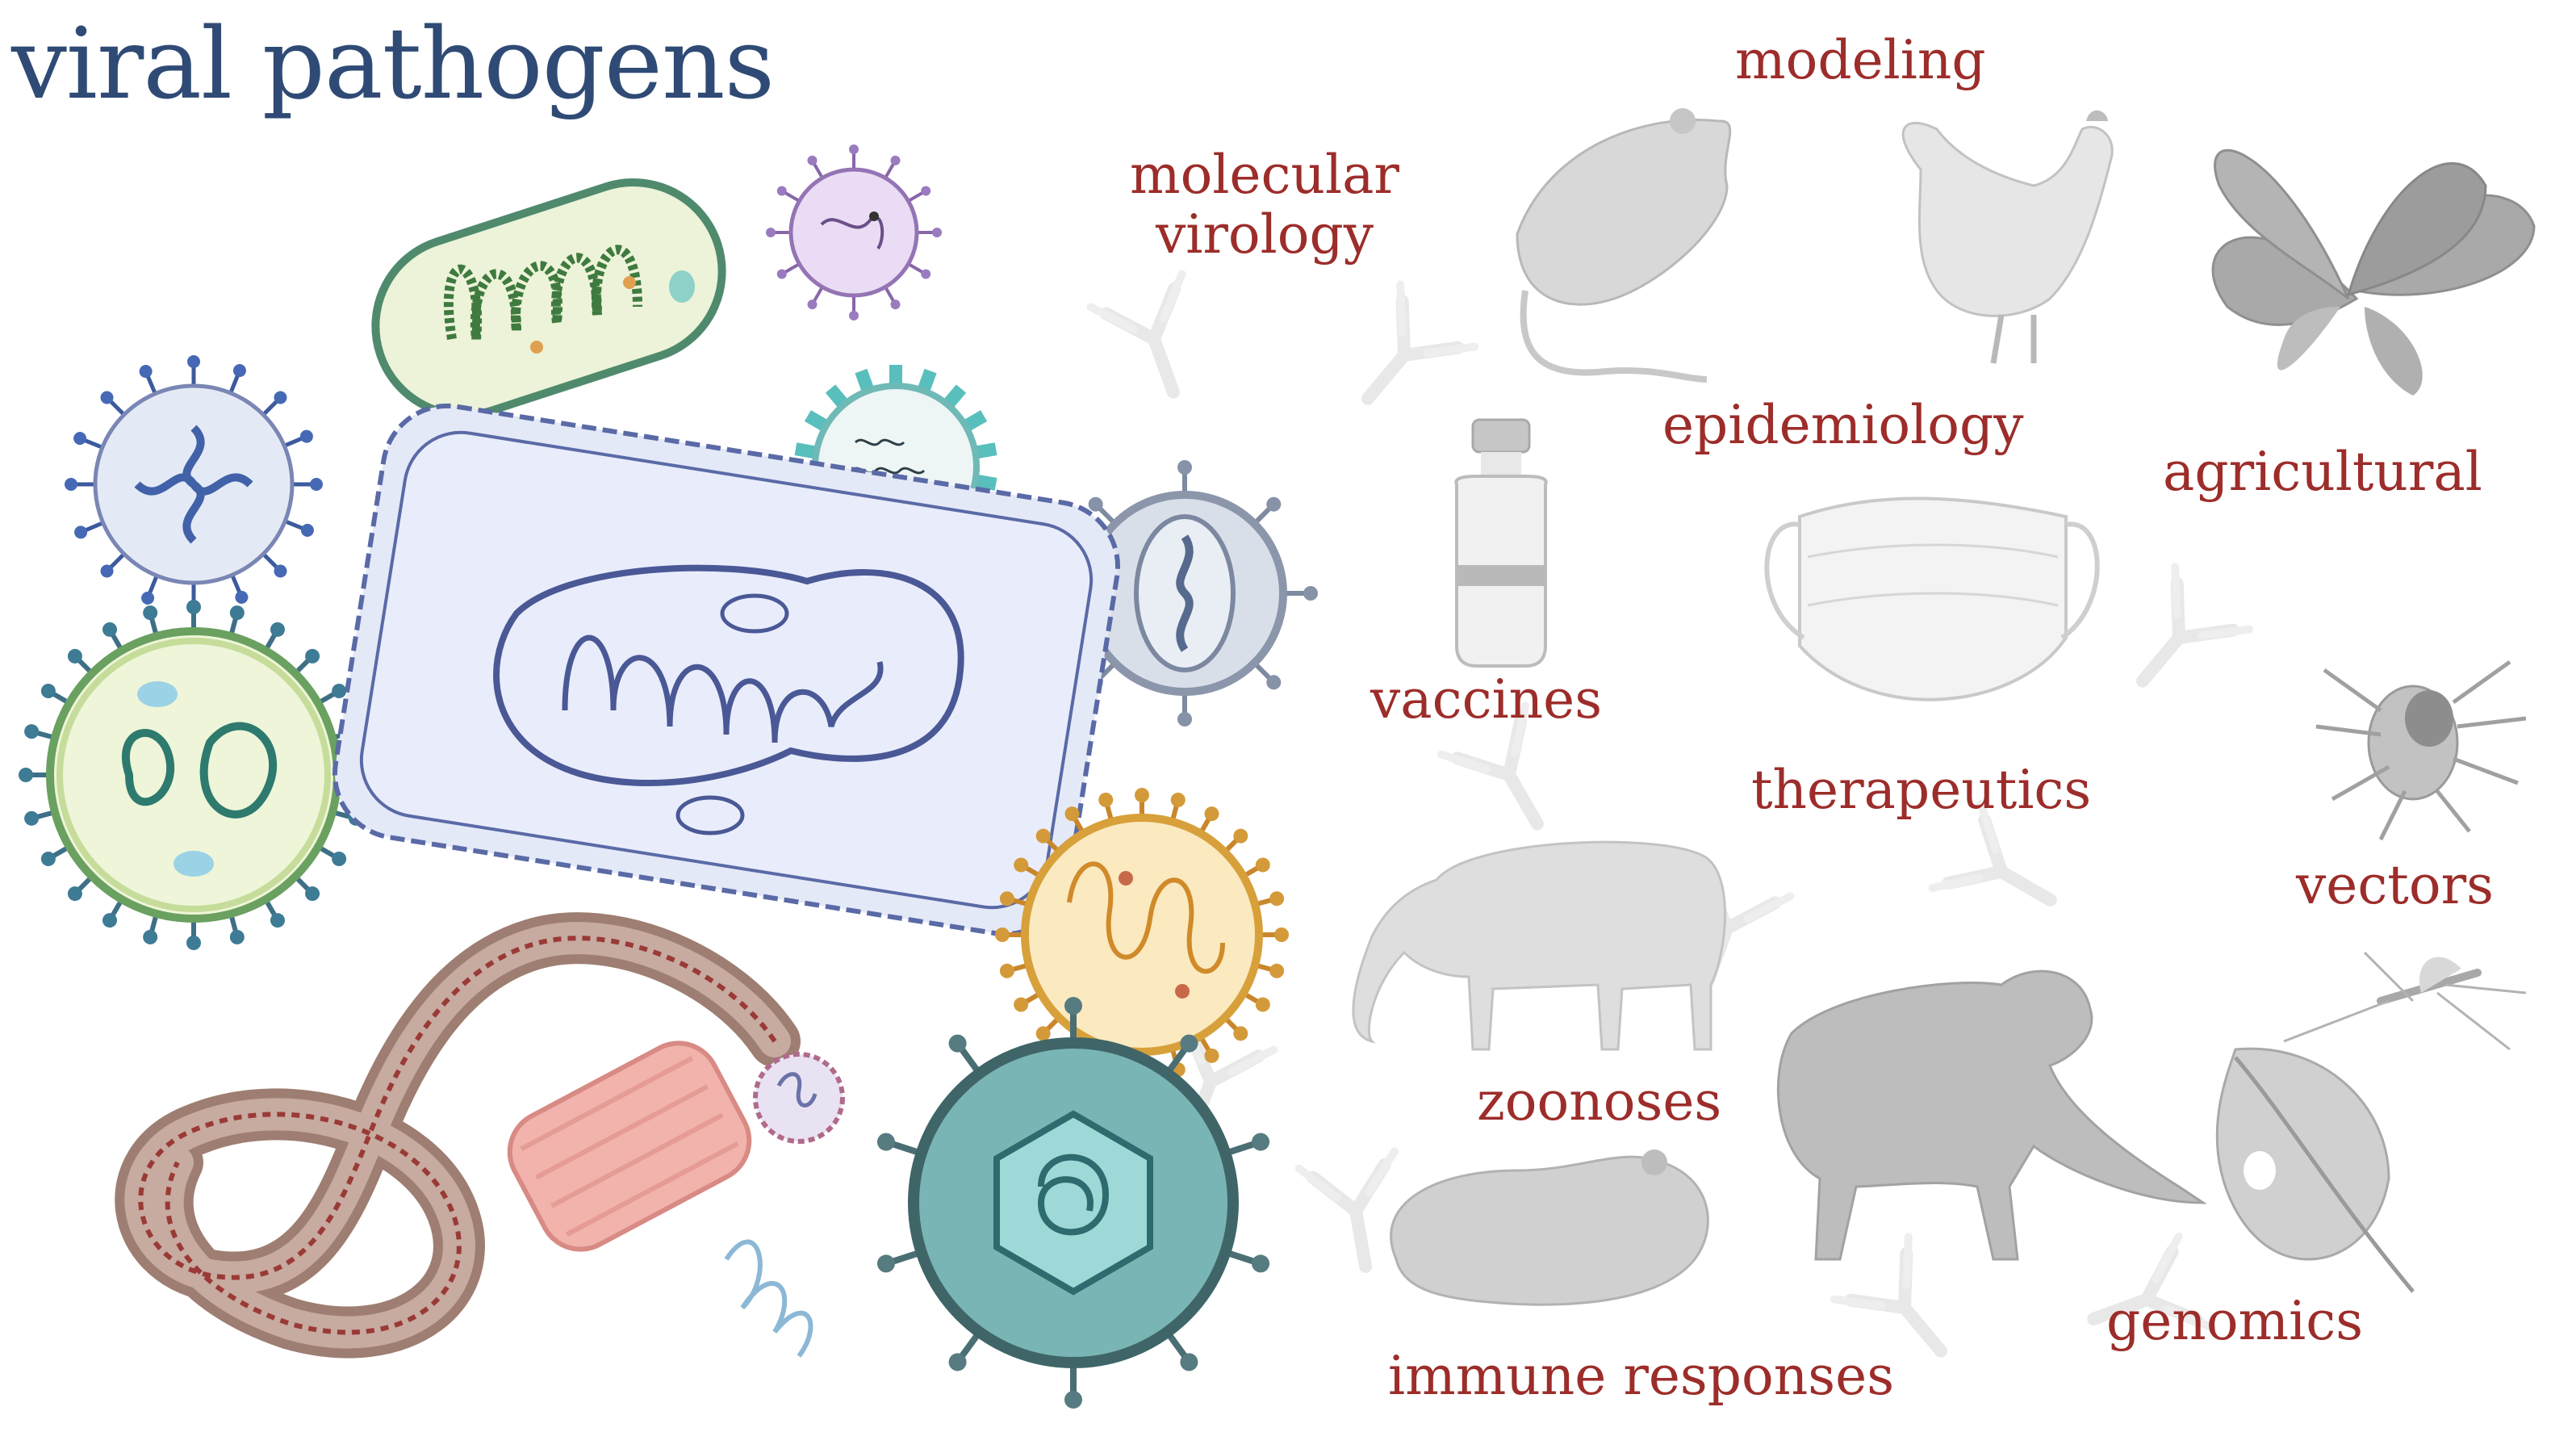  What do you see at coordinates (1932, 598) in the screenshot?
I see `face-mask-icon` at bounding box center [1932, 598].